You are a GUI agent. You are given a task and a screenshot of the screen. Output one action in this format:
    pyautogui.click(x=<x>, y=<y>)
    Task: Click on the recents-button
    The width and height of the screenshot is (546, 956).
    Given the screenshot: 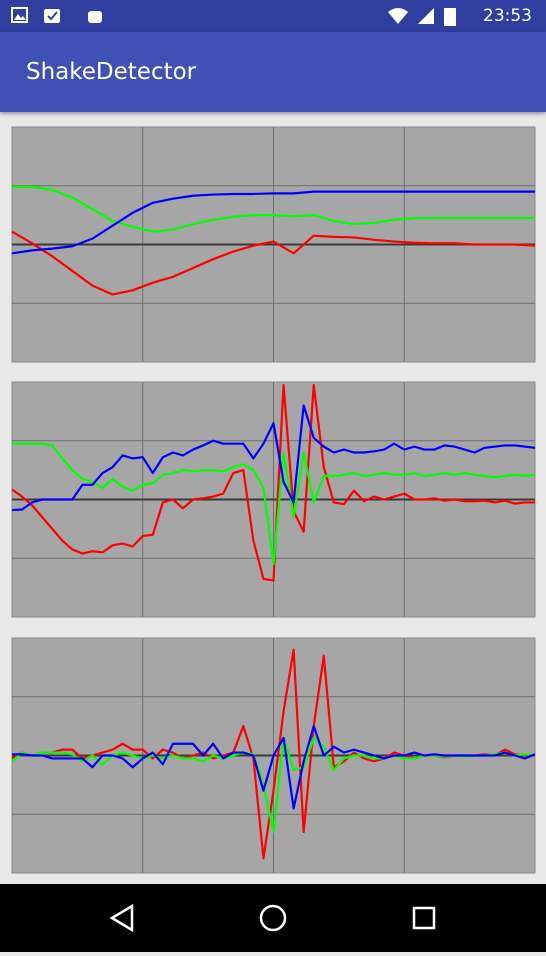 What is the action you would take?
    pyautogui.click(x=424, y=918)
    